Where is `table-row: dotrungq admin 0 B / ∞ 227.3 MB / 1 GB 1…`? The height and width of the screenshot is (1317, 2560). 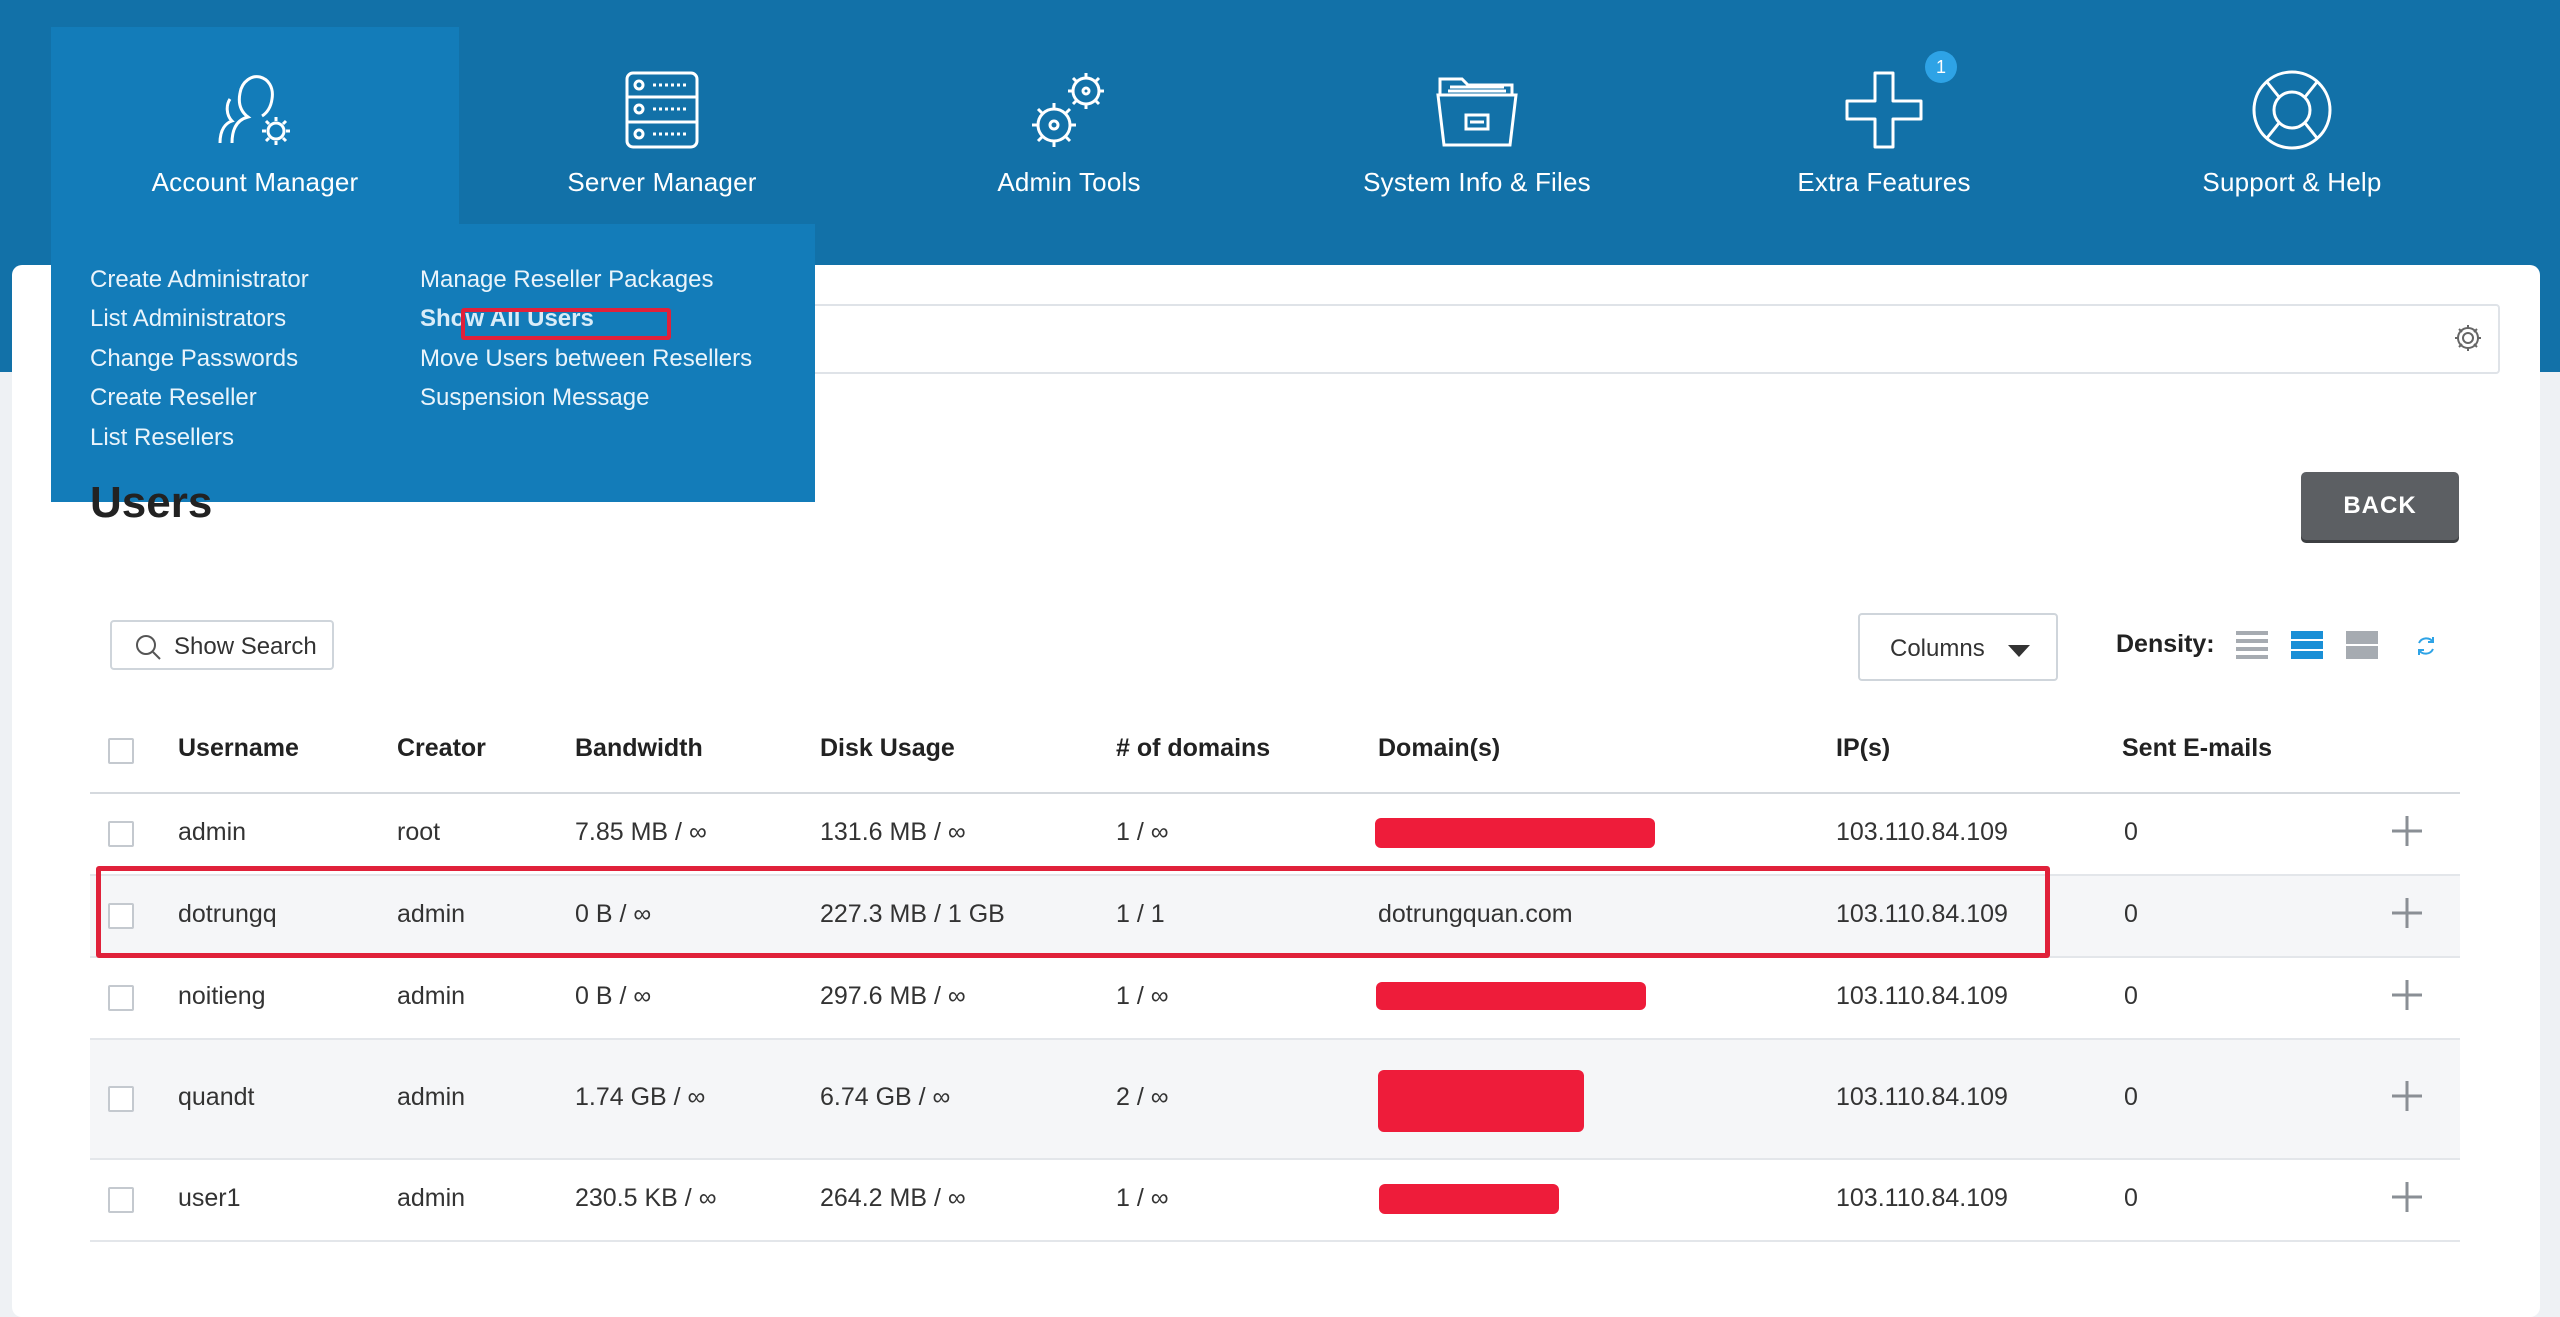 table-row: dotrungq admin 0 B / ∞ 227.3 MB / 1 GB 1… is located at coordinates (1275, 917).